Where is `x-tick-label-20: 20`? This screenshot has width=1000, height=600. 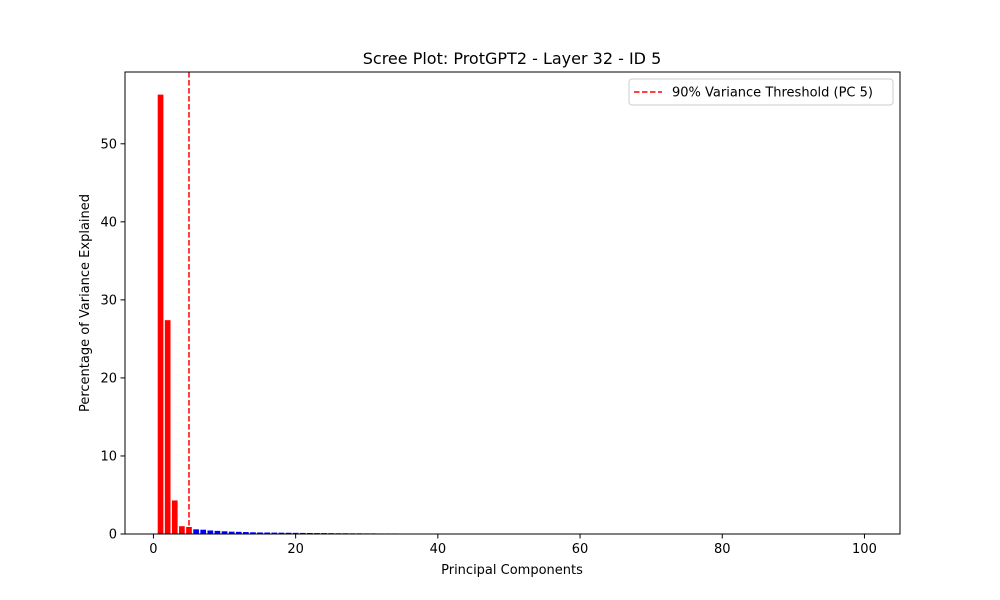
x-tick-label-20: 20 is located at coordinates (295, 549).